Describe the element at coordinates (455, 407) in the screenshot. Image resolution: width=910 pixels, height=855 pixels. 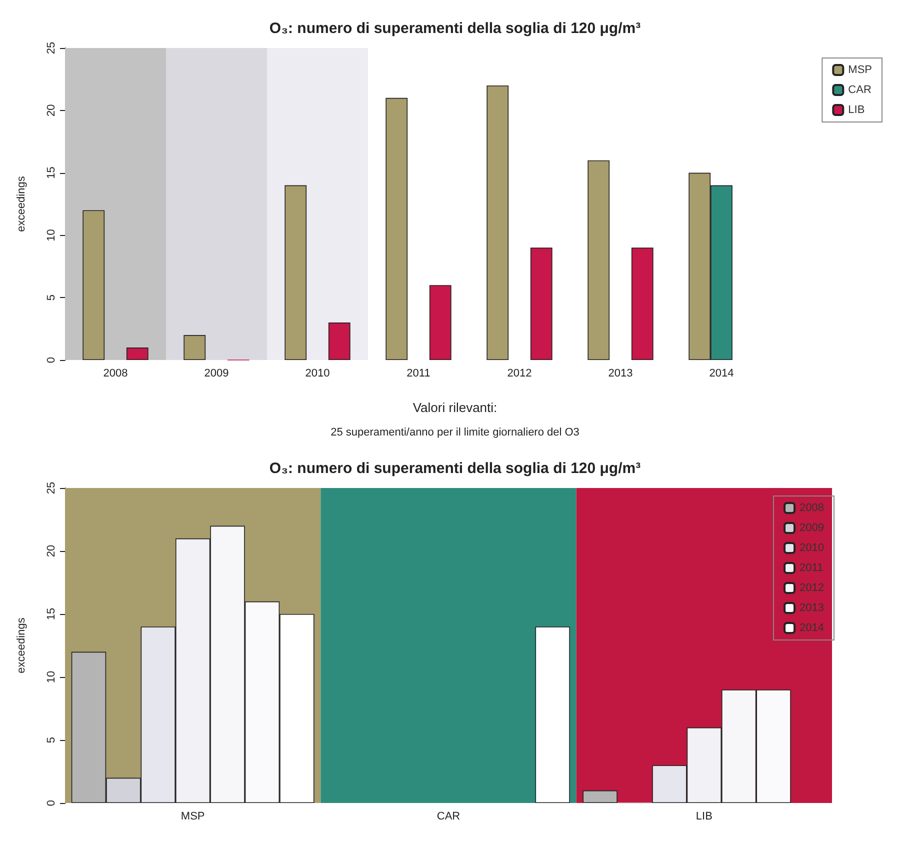
I see `text: Valori rilevanti:` at that location.